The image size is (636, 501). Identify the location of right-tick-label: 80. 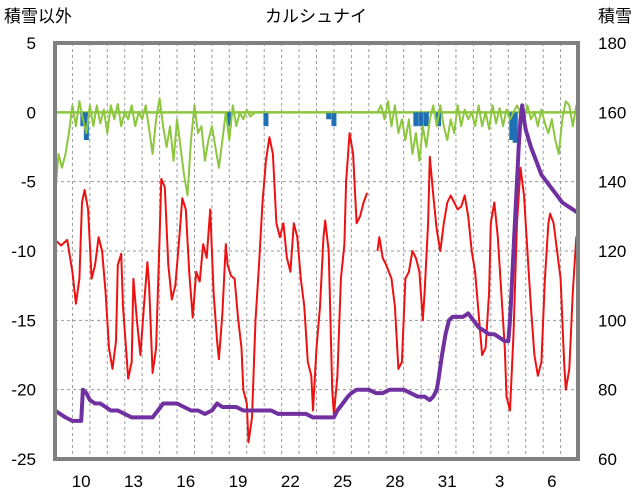
(607, 390).